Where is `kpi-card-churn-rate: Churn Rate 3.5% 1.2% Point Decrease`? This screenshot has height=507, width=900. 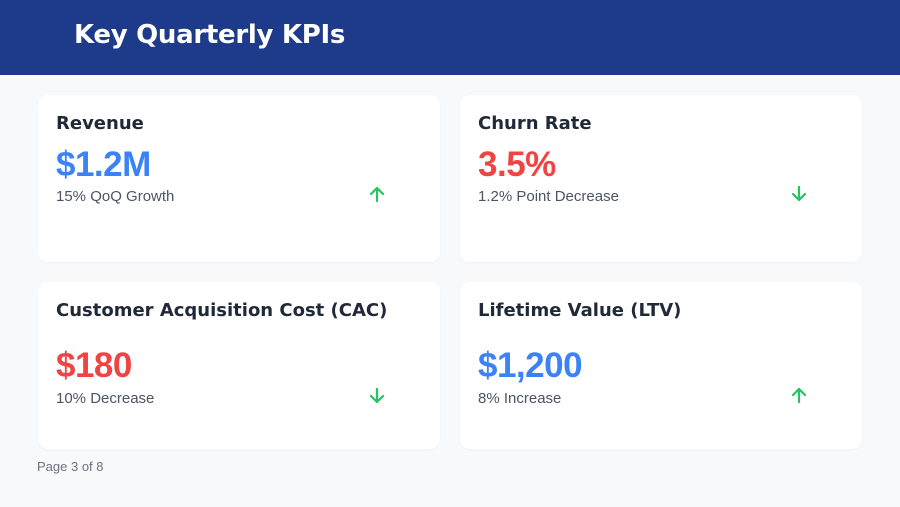 kpi-card-churn-rate: Churn Rate 3.5% 1.2% Point Decrease is located at coordinates (661, 178).